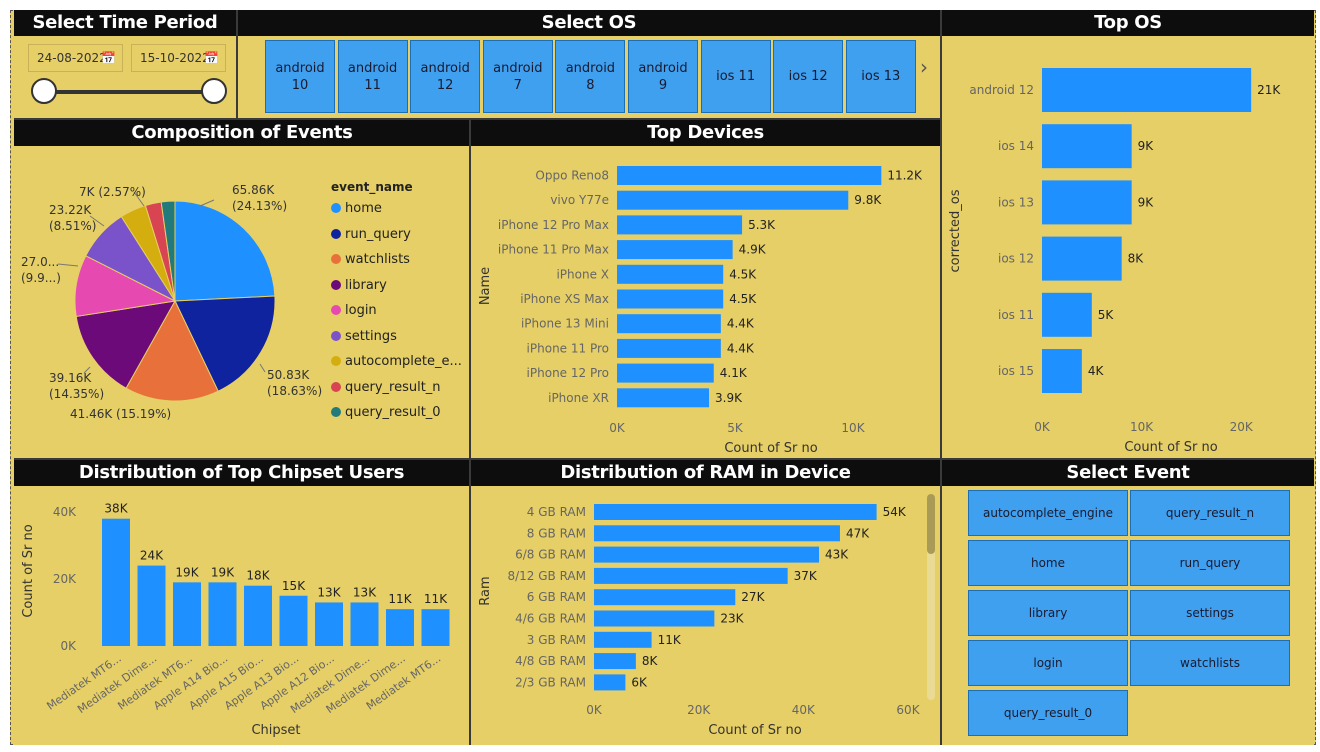 The width and height of the screenshot is (1320, 752). Describe the element at coordinates (762, 225) in the screenshot. I see `data-label: 5.3K` at that location.